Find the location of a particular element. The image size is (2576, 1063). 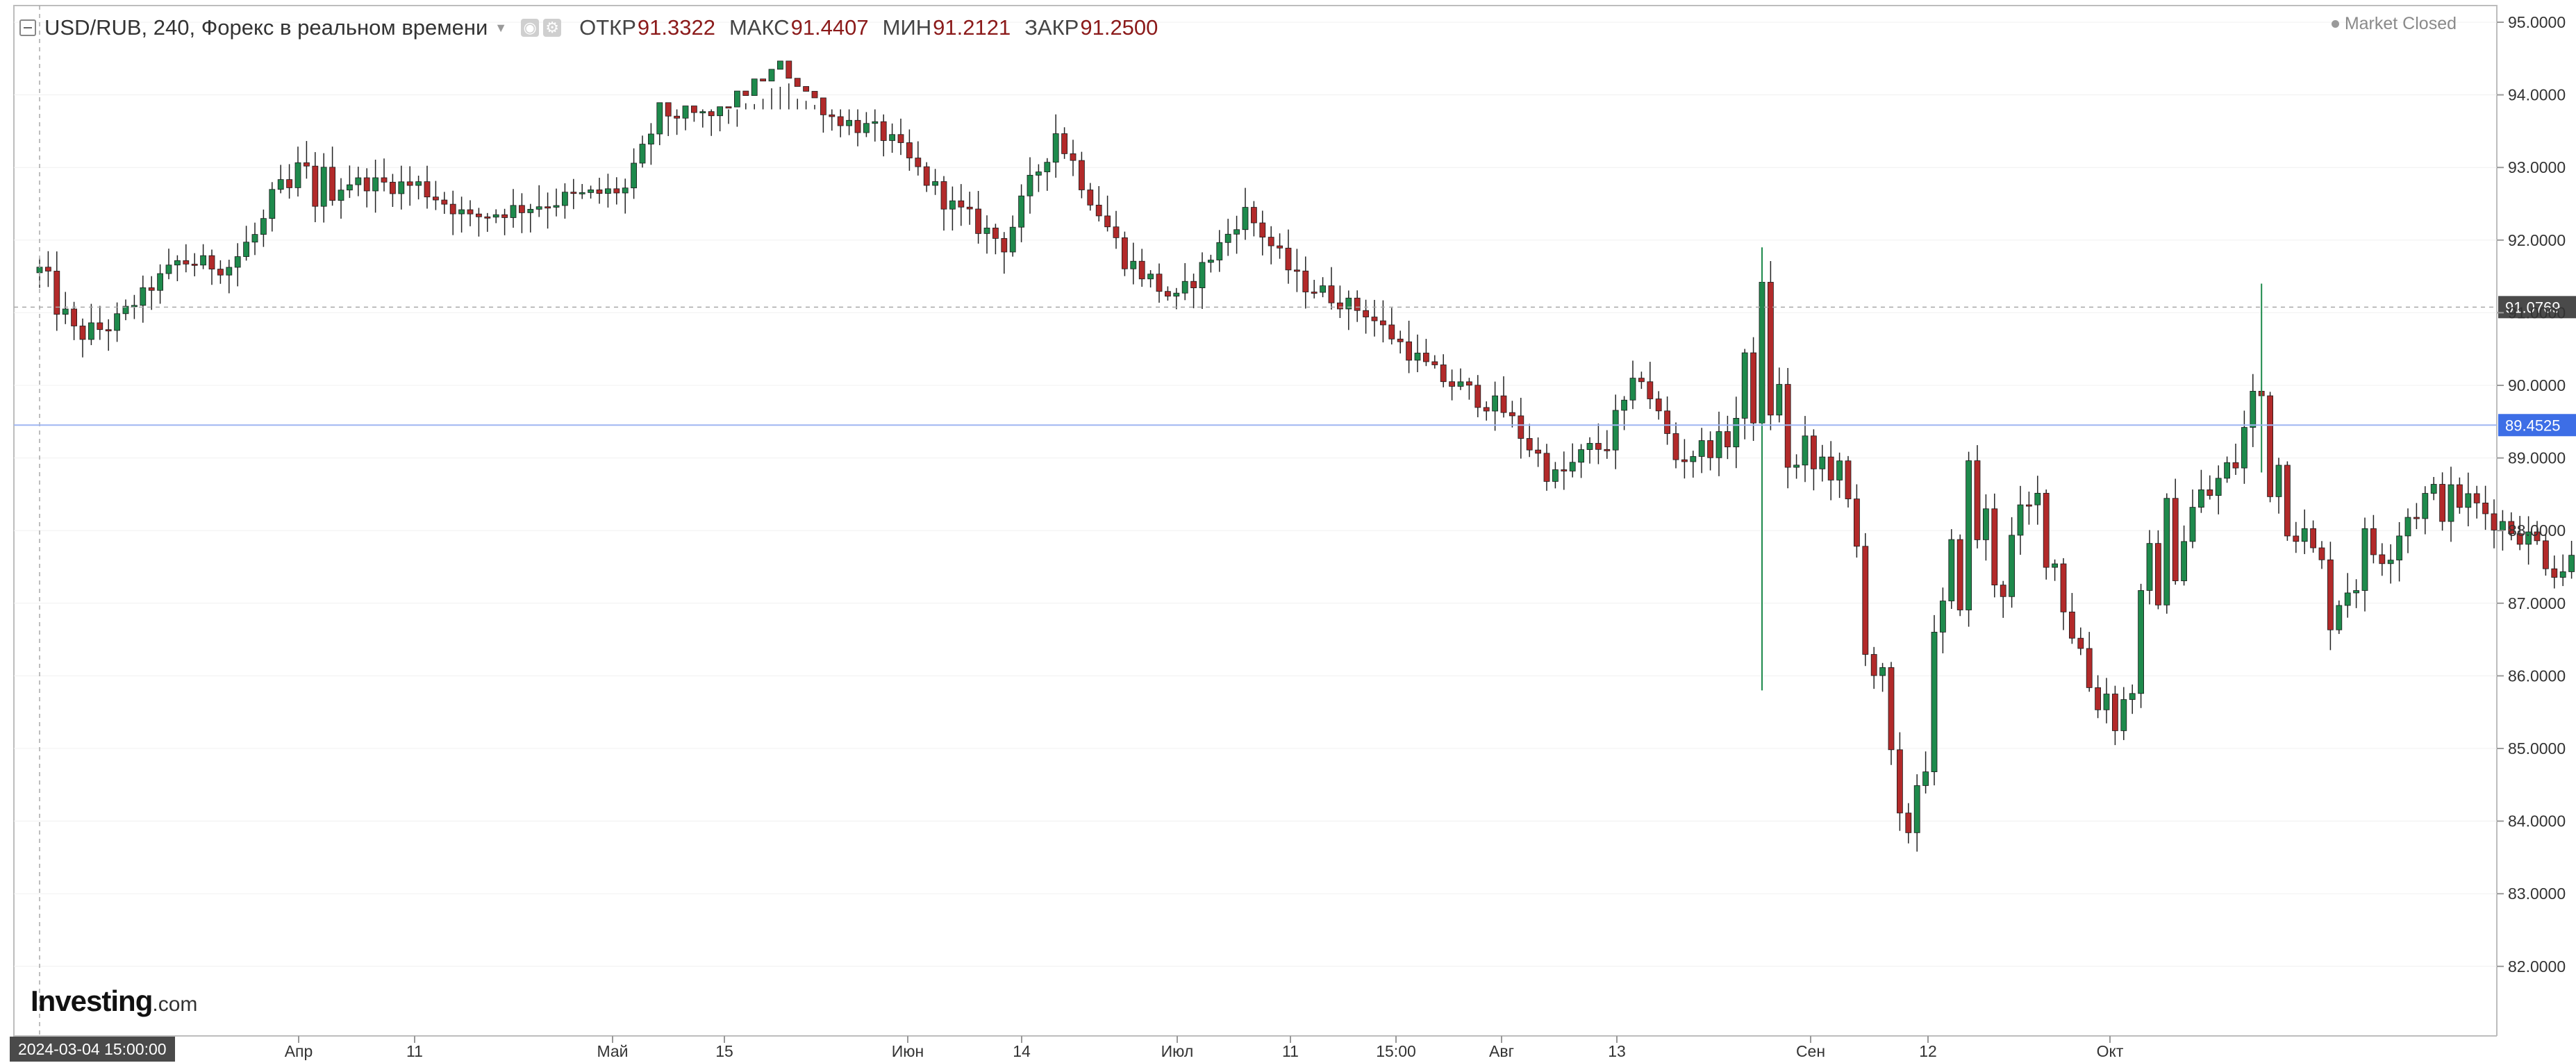

chevron-down-icon: ▼ is located at coordinates (501, 27).